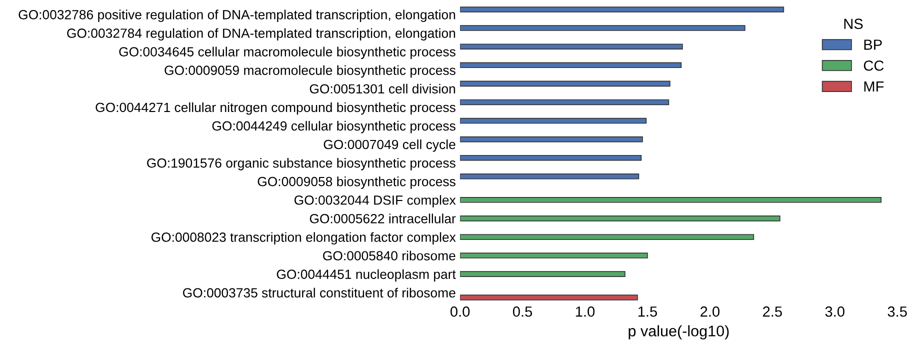 Image resolution: width=911 pixels, height=345 pixels. I want to click on x-axis-title: p value(-log10), so click(678, 332).